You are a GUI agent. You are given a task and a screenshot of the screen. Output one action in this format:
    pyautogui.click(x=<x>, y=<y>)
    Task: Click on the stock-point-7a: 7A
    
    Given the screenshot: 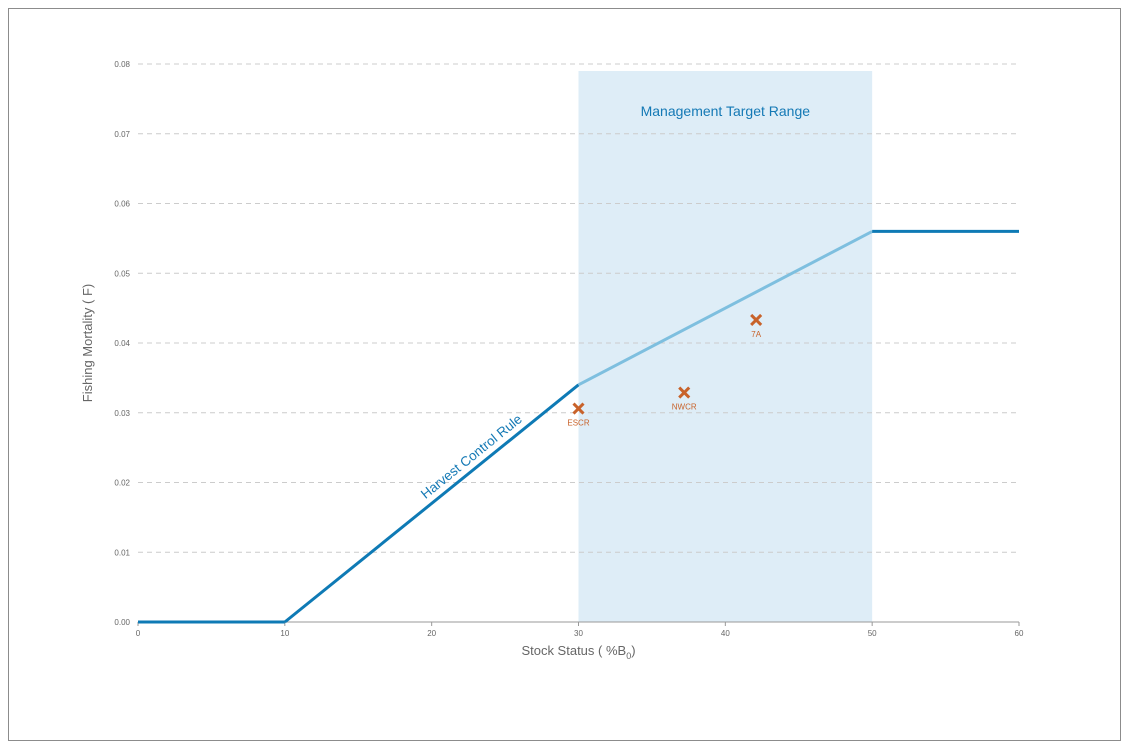 What is the action you would take?
    pyautogui.click(x=756, y=326)
    